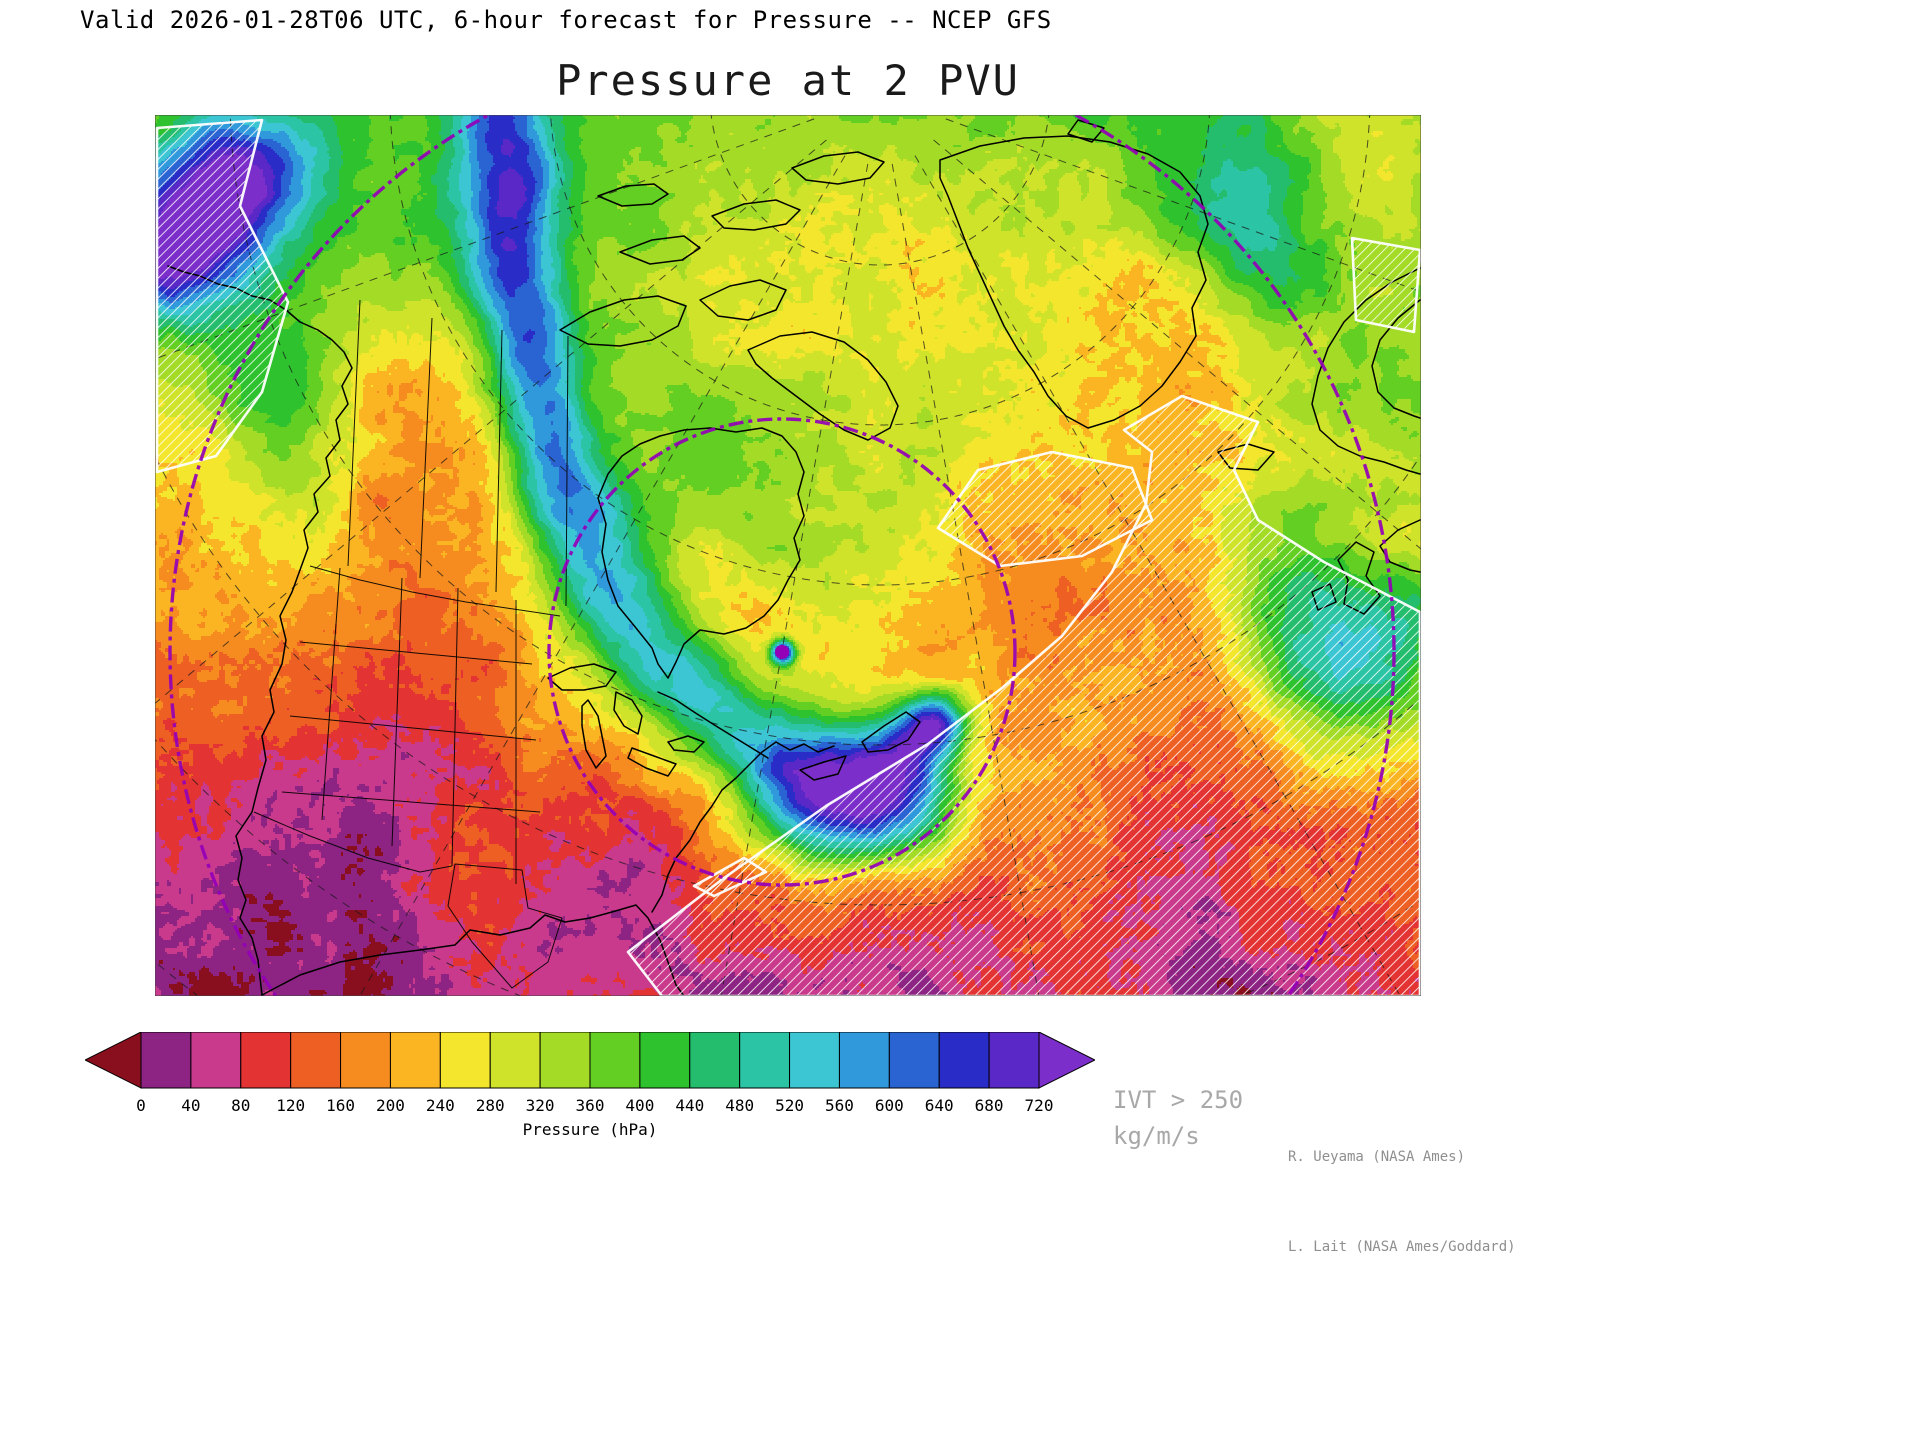 This screenshot has height=1440, width=1920. I want to click on range-ring-inner, so click(782, 652).